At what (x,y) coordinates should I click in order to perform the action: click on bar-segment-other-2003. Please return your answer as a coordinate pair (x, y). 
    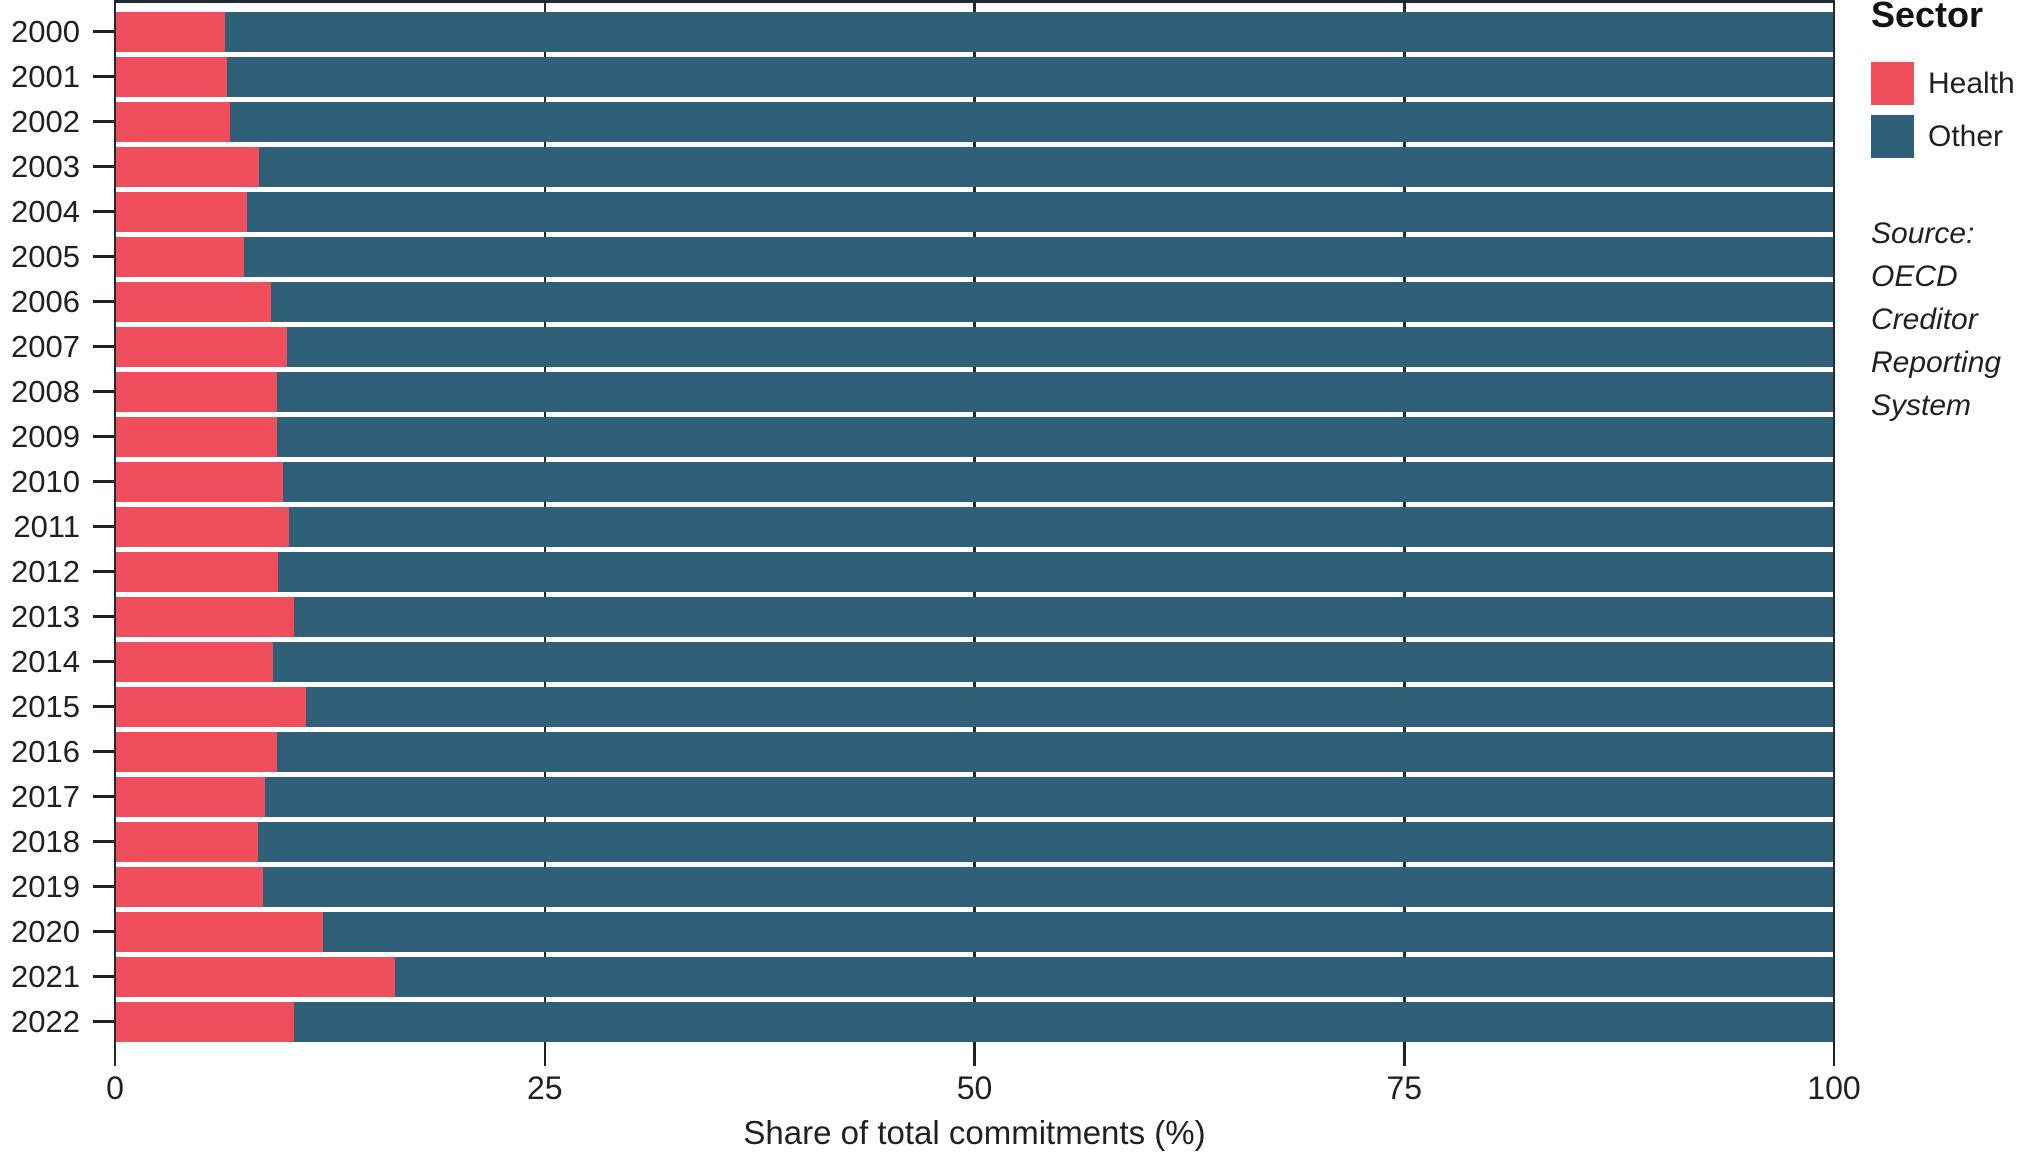
    Looking at the image, I should click on (1046, 166).